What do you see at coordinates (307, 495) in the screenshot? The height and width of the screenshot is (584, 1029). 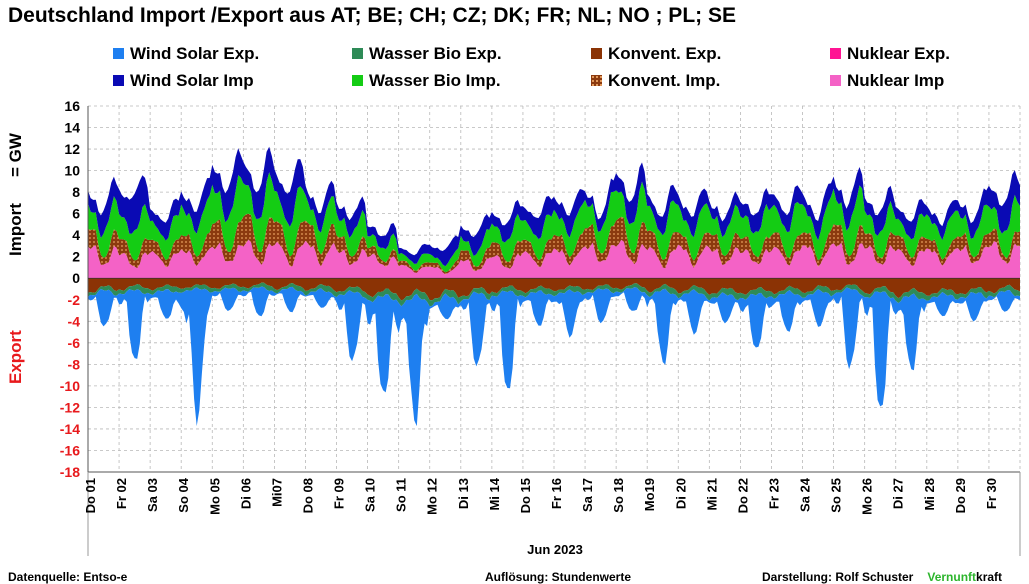 I see `x-tick-label: Do 08` at bounding box center [307, 495].